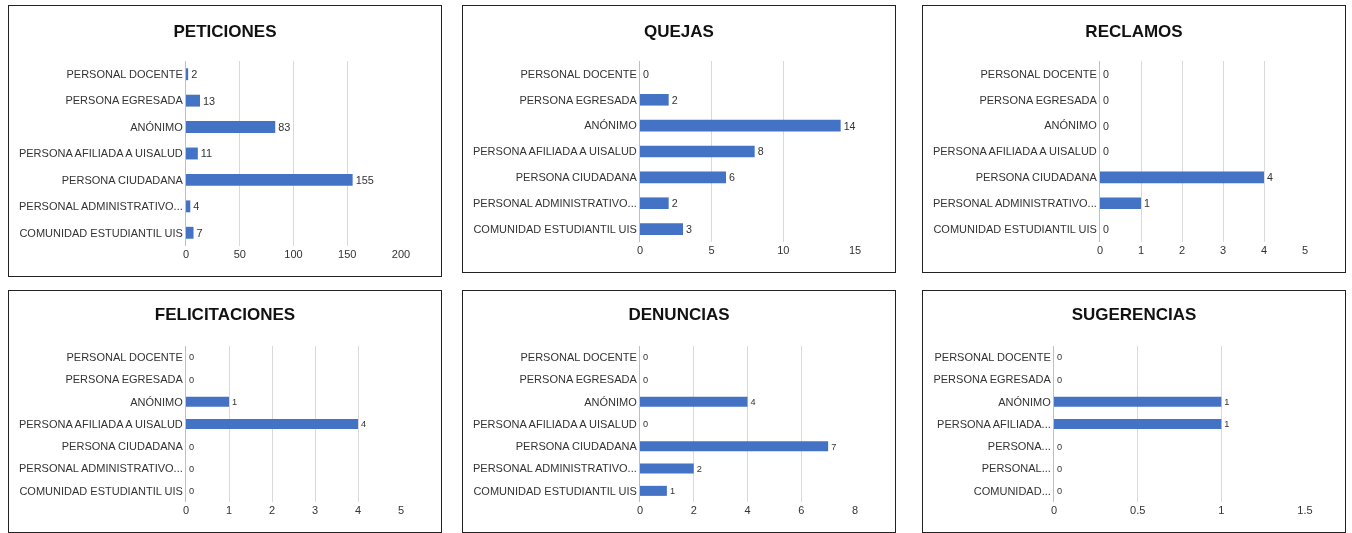 This screenshot has width=1352, height=533. I want to click on x-tick-label: 0.5, so click(1138, 510).